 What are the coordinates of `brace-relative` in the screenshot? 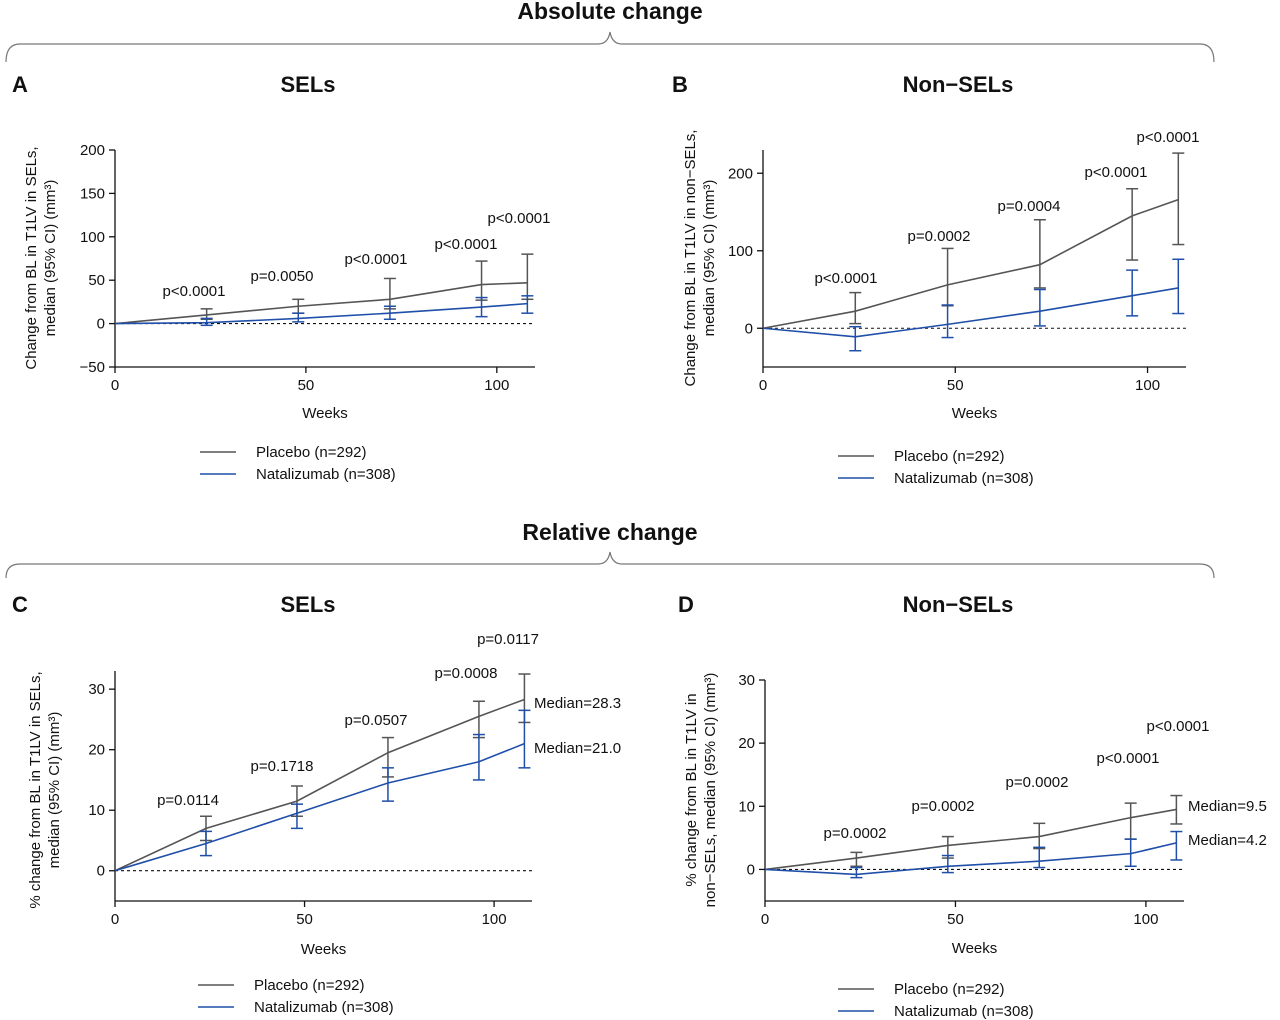 It's located at (610, 565).